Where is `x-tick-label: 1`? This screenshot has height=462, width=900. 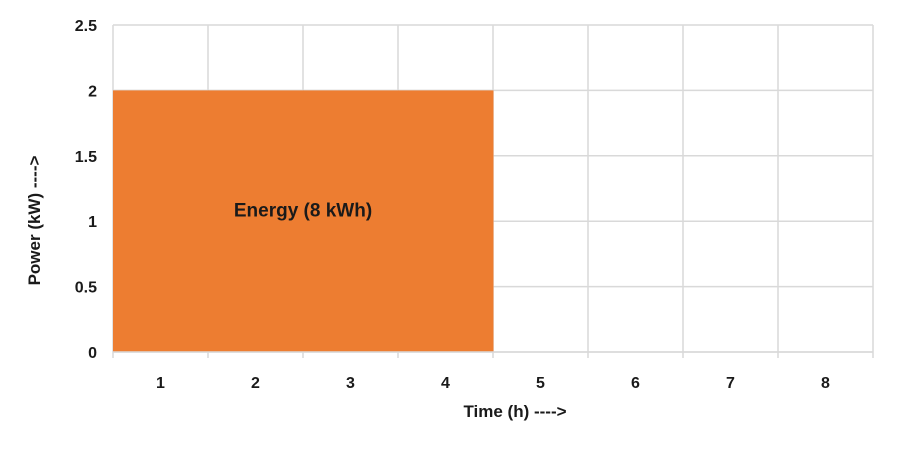 x-tick-label: 1 is located at coordinates (160, 383).